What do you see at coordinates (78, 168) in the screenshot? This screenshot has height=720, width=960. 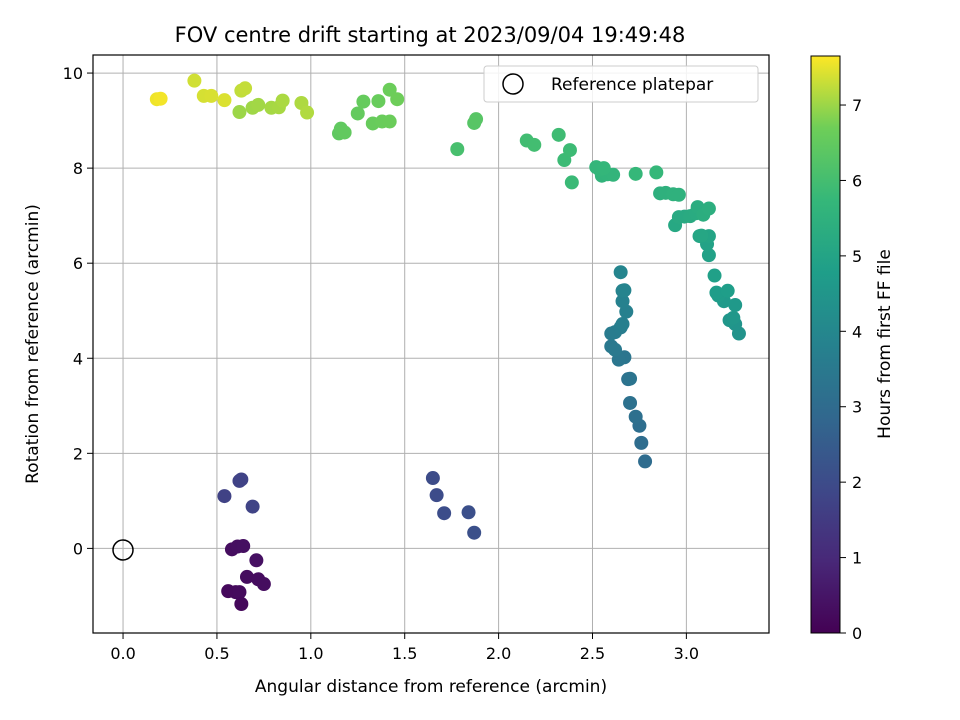 I see `y-tick-label: 8` at bounding box center [78, 168].